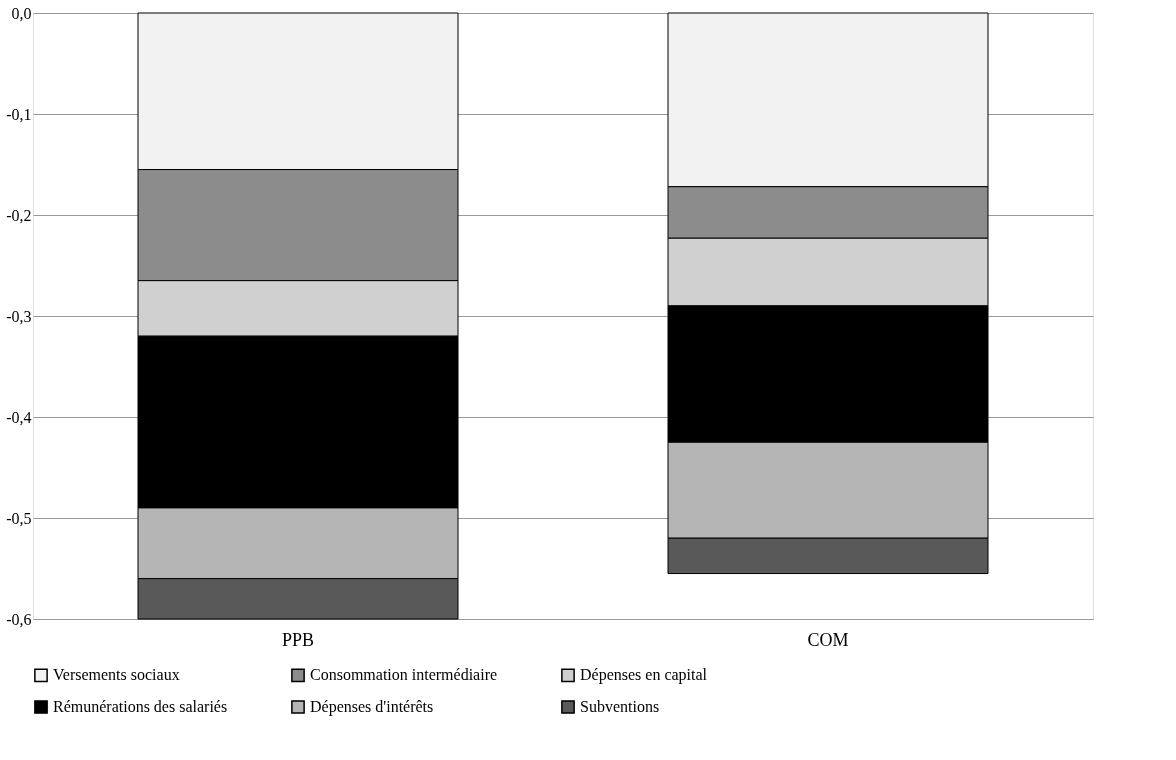 Image resolution: width=1176 pixels, height=760 pixels. Describe the element at coordinates (140, 706) in the screenshot. I see `legend-label: Rémunérations des salariés` at that location.